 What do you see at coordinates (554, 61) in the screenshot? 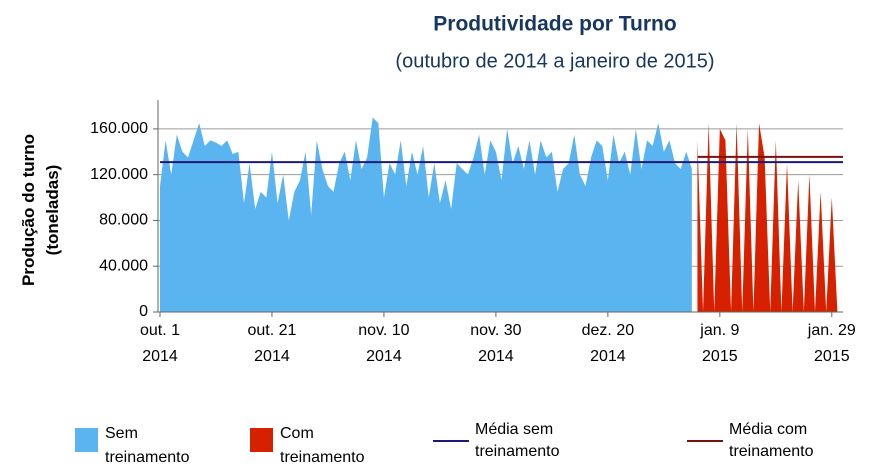
I see `chart-subtitle: (outubro de 2014 a janeiro de 2015)` at bounding box center [554, 61].